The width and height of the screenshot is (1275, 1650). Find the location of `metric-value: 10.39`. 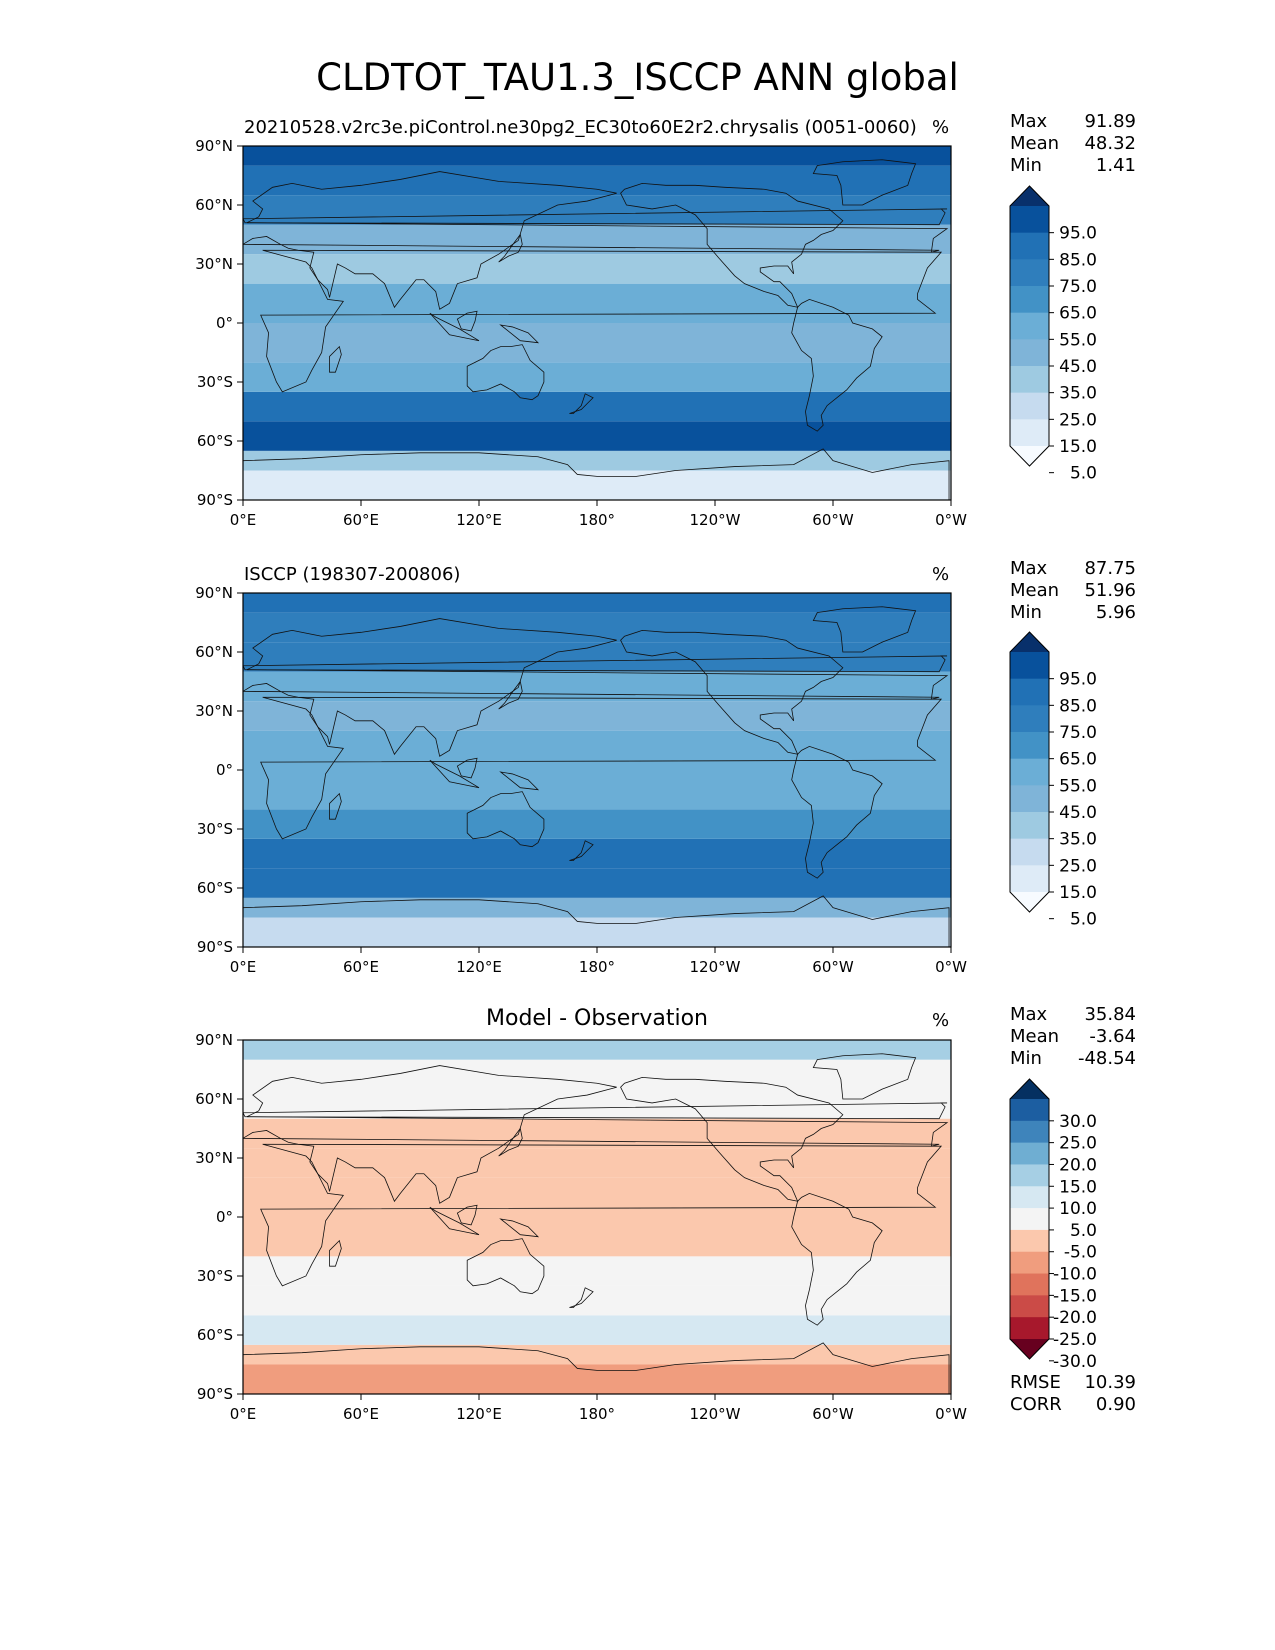

metric-value: 10.39 is located at coordinates (1110, 1382).